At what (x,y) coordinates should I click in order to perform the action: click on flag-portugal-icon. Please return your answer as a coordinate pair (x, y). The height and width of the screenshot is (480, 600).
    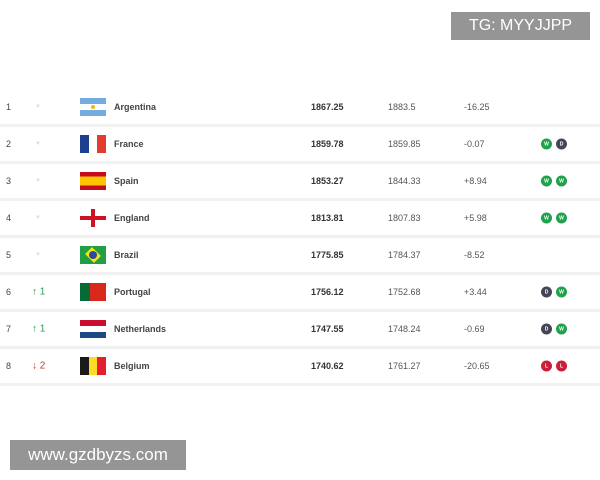
    Looking at the image, I should click on (93, 292).